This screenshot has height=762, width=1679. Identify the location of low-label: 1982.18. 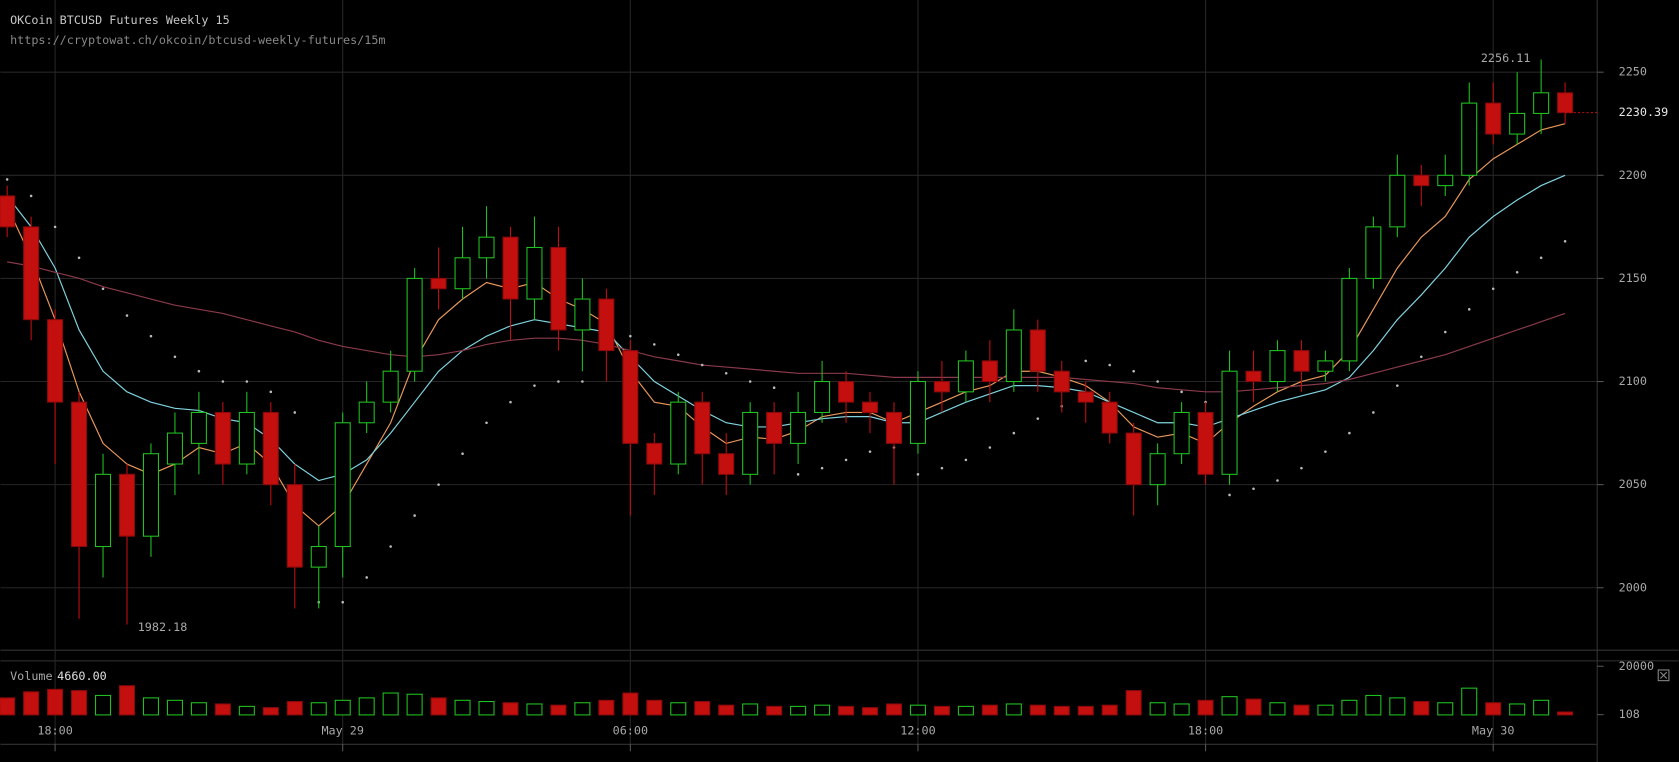
(163, 627).